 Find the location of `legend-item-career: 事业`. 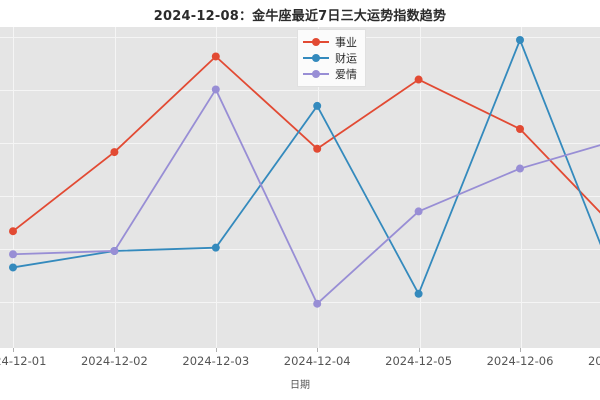

legend-item-career: 事业 is located at coordinates (330, 42).